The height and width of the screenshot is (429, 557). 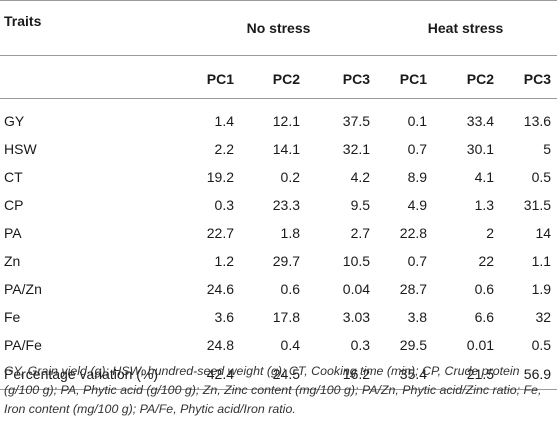 What do you see at coordinates (413, 233) in the screenshot?
I see `table-cell: 22.8` at bounding box center [413, 233].